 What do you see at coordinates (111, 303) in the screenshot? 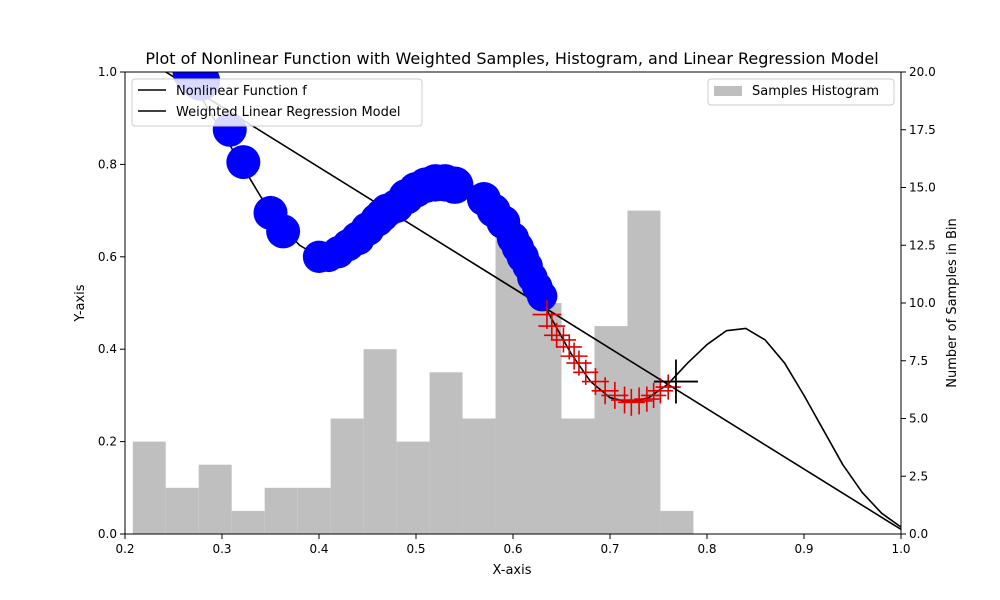
I see `y-axis: 0.0 0.2 0.4 0.6 0.8 1.0` at bounding box center [111, 303].